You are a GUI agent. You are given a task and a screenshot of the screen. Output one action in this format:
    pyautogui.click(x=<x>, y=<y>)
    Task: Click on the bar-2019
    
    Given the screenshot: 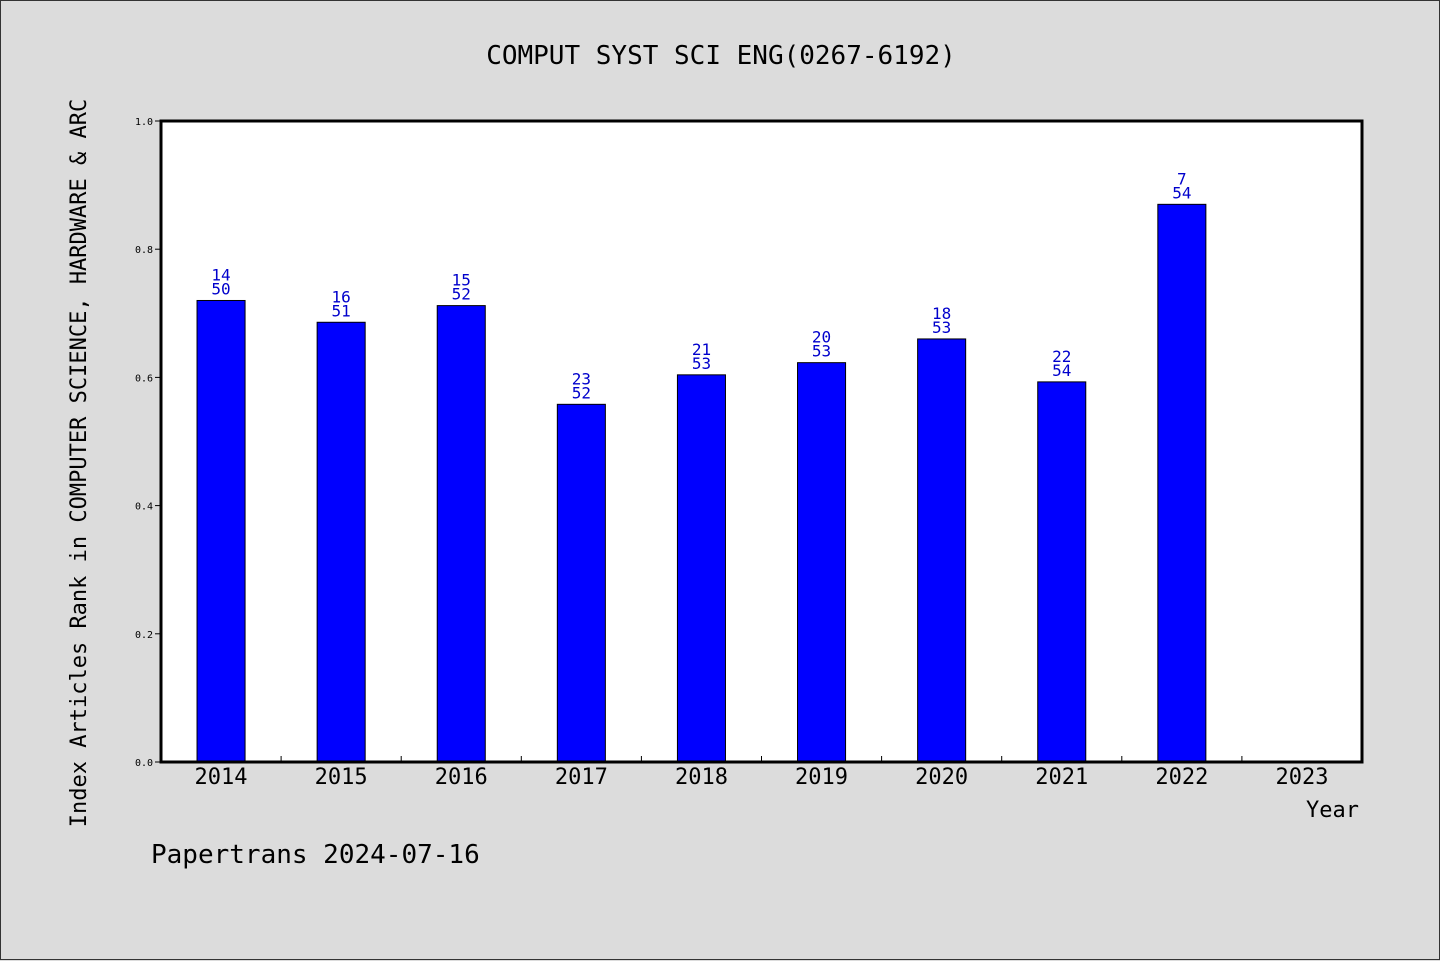 What is the action you would take?
    pyautogui.click(x=822, y=562)
    